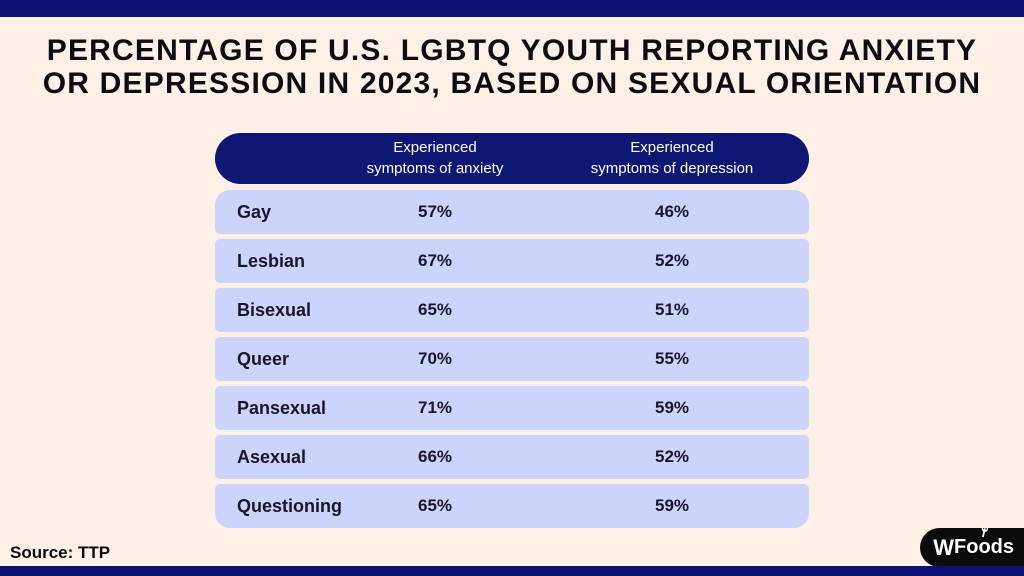  I want to click on column-header-depression: Experienced symptoms of depression, so click(672, 158).